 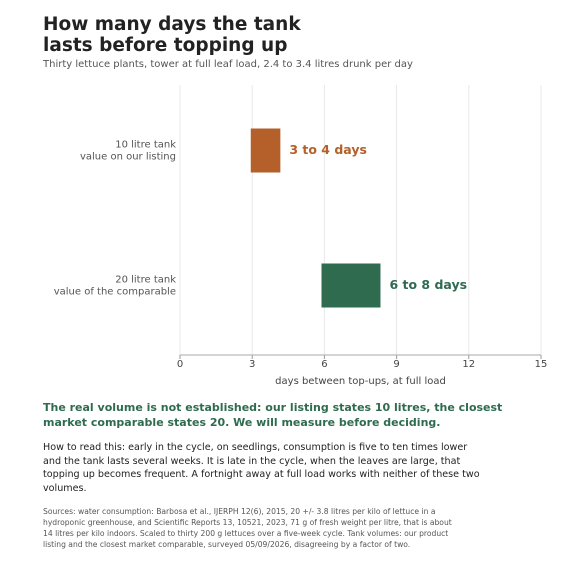 What do you see at coordinates (428, 284) in the screenshot?
I see `value-label: 6 to 8 days` at bounding box center [428, 284].